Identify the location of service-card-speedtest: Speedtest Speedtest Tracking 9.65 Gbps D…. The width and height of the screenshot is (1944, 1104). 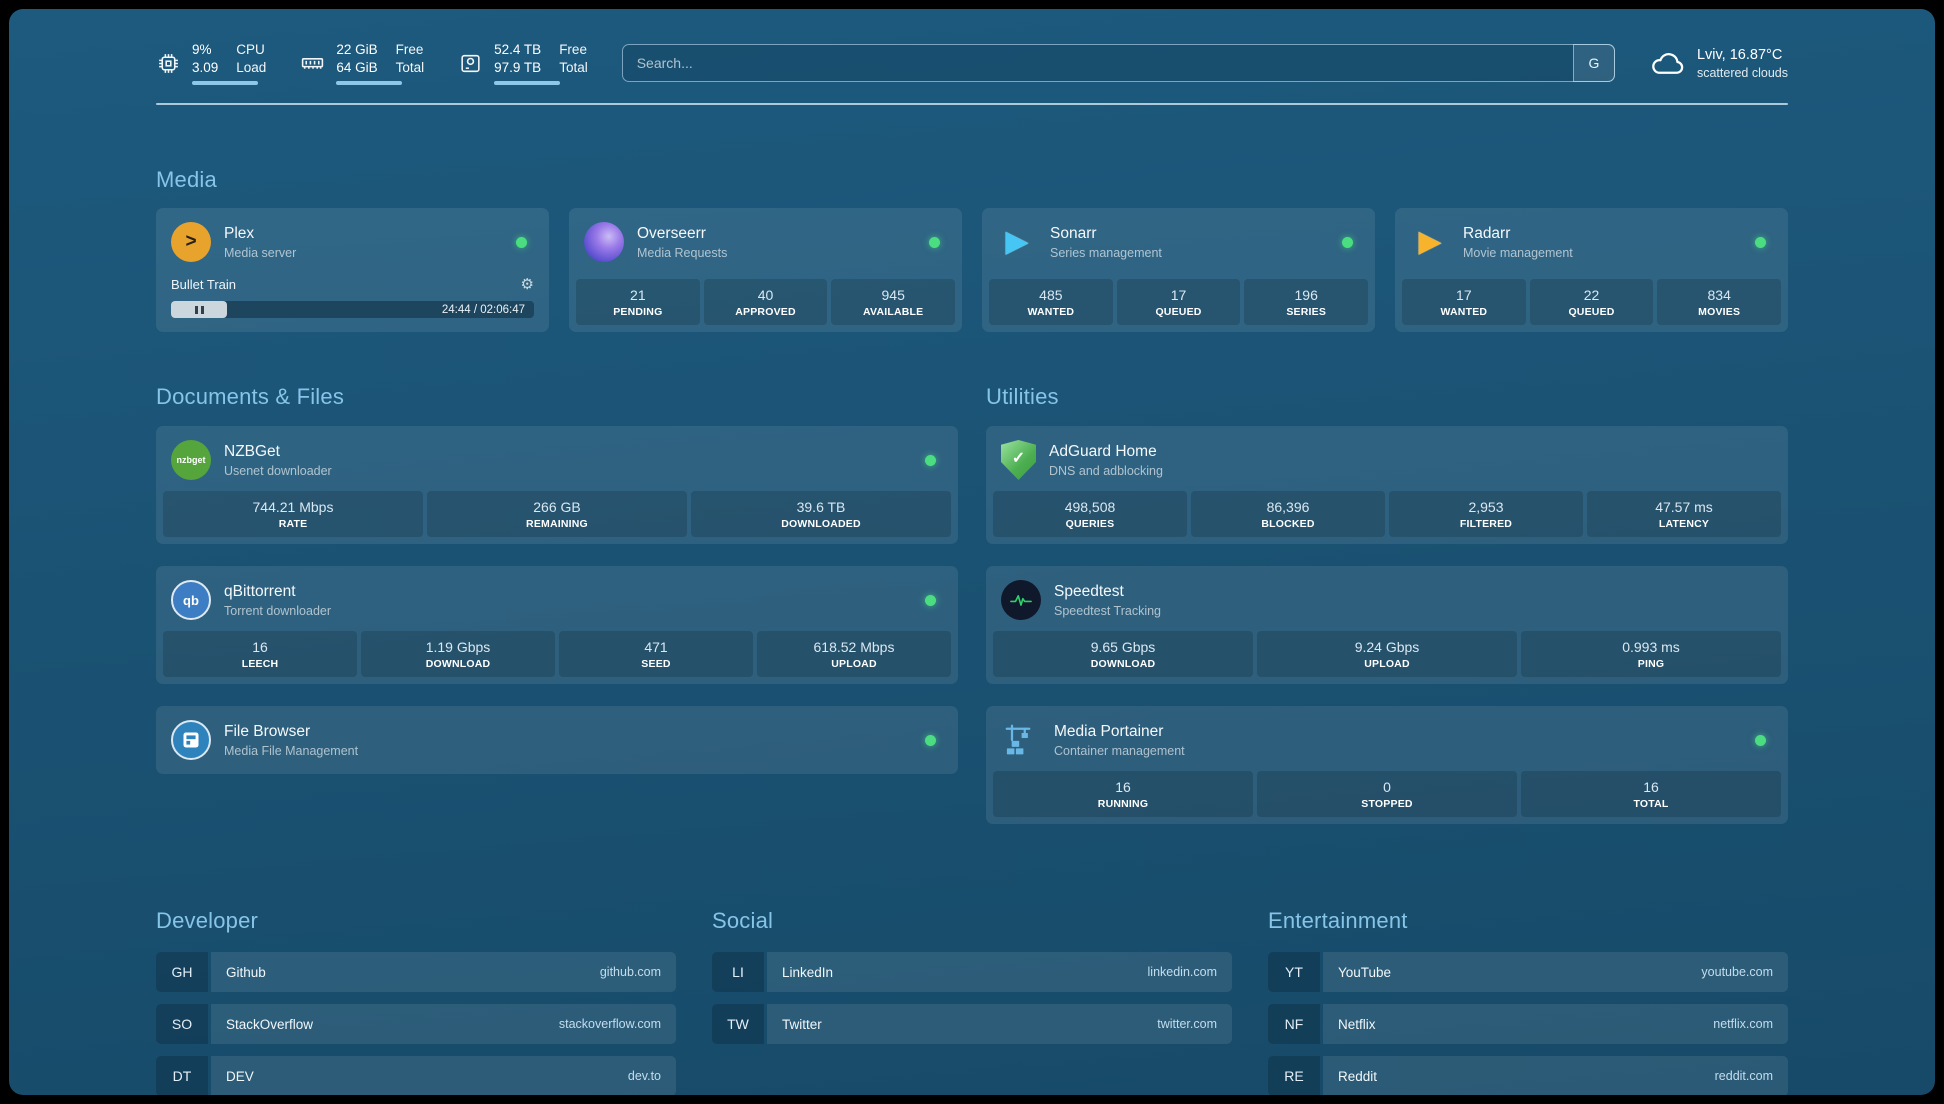
(1387, 625).